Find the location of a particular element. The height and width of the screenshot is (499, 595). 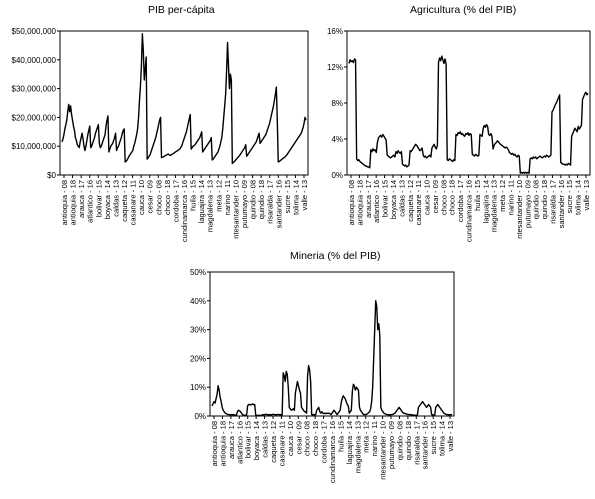

chart-title: PIB per-cápita is located at coordinates (181, 10).